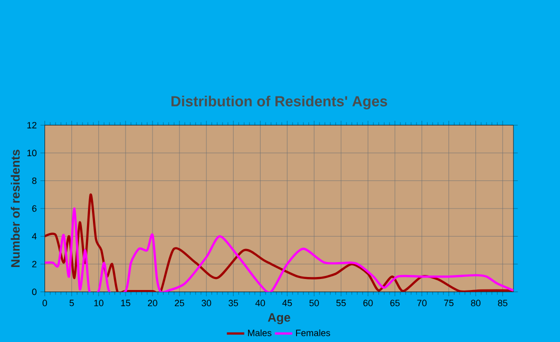 Image resolution: width=560 pixels, height=342 pixels. I want to click on x-tick-label: 25, so click(179, 303).